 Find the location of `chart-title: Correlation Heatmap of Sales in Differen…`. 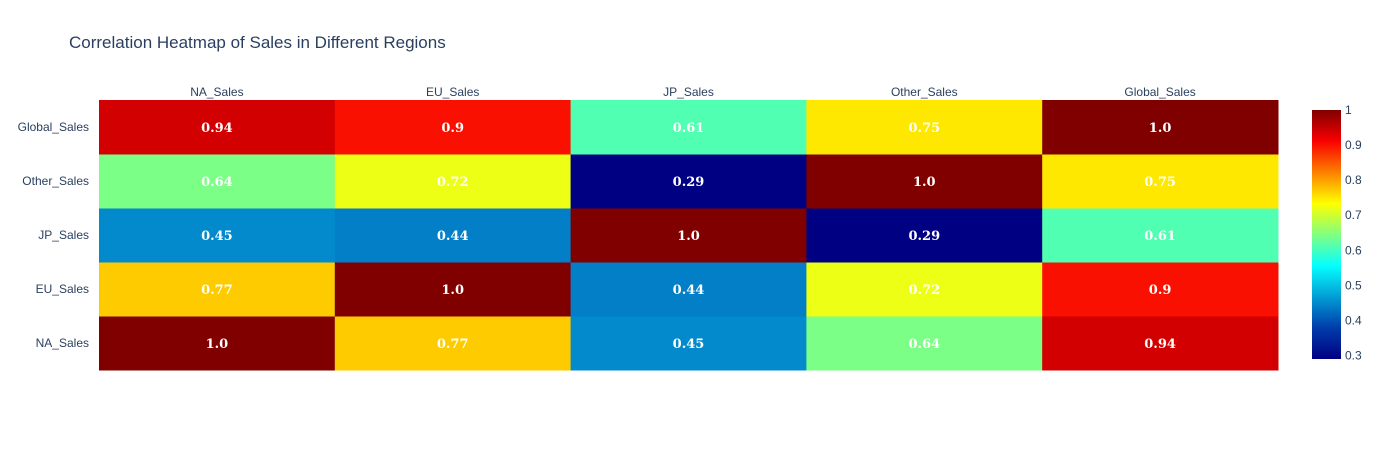

chart-title: Correlation Heatmap of Sales in Differen… is located at coordinates (257, 42).